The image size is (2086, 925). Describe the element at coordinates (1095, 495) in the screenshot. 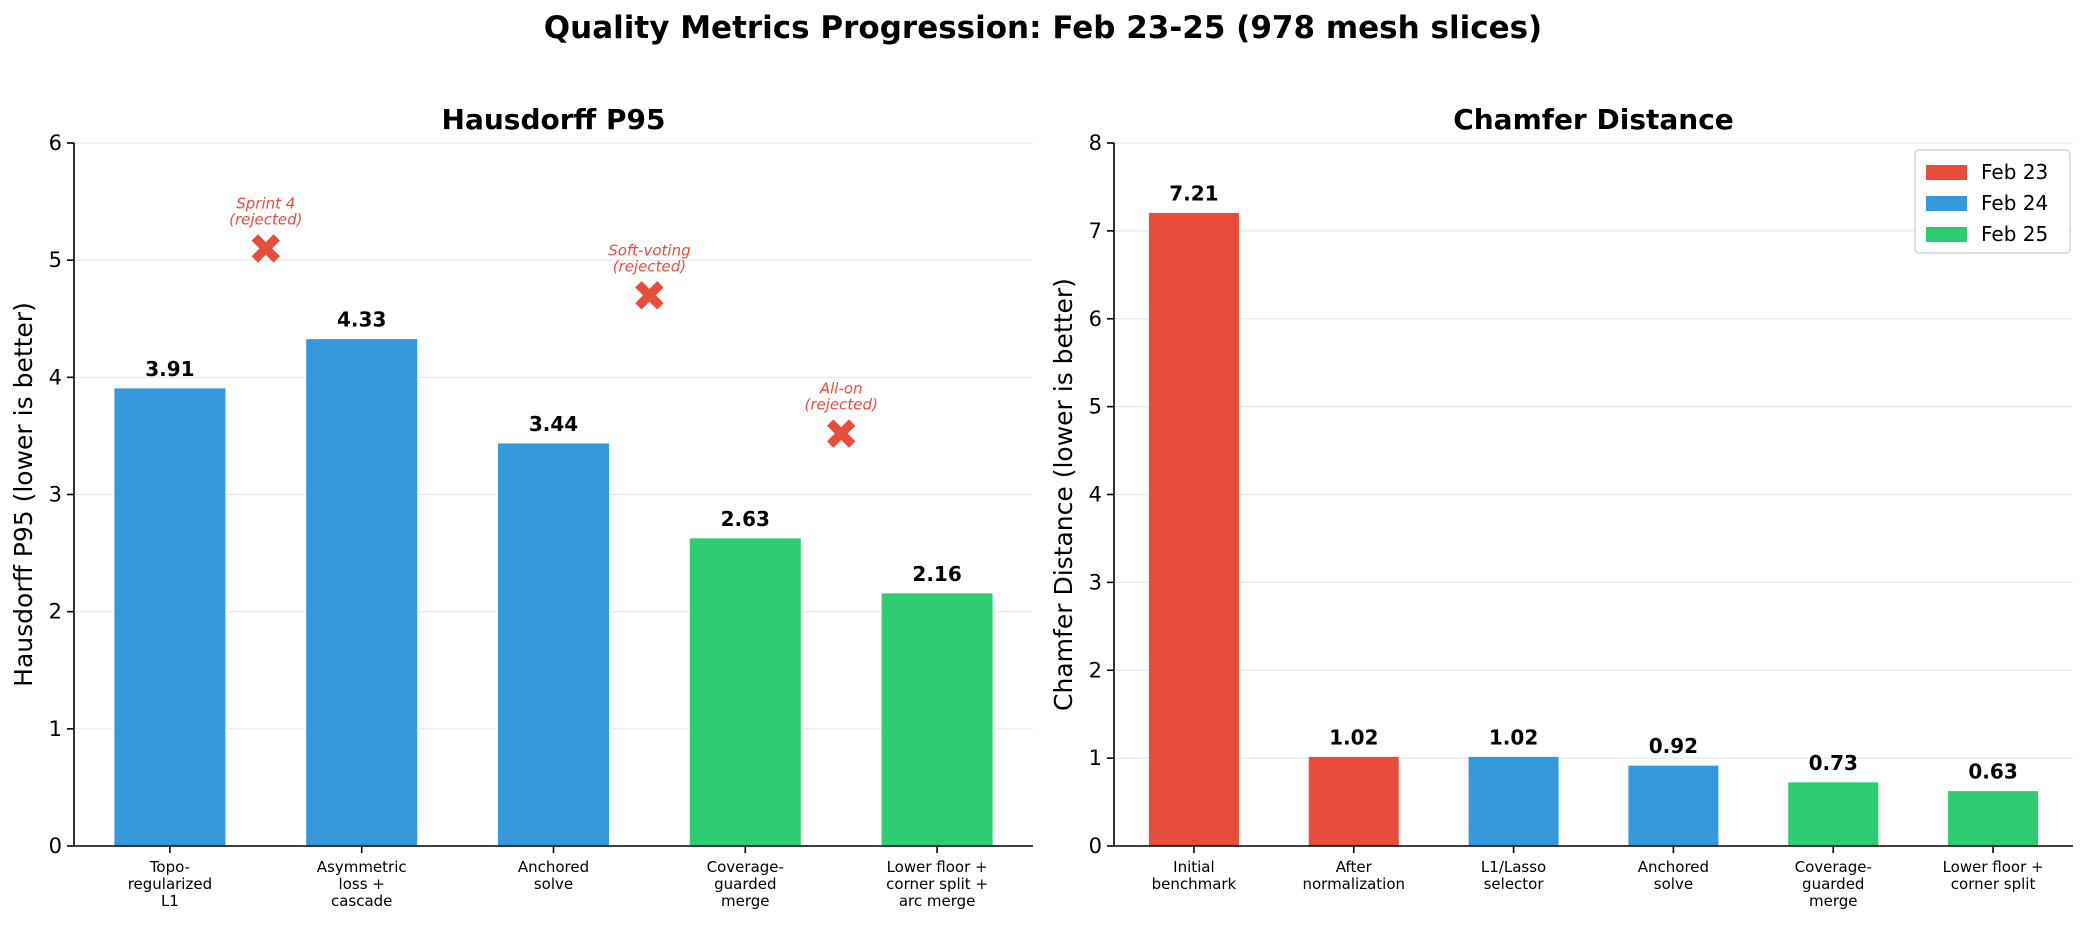

I see `chamfer-ytick-label: 4` at that location.